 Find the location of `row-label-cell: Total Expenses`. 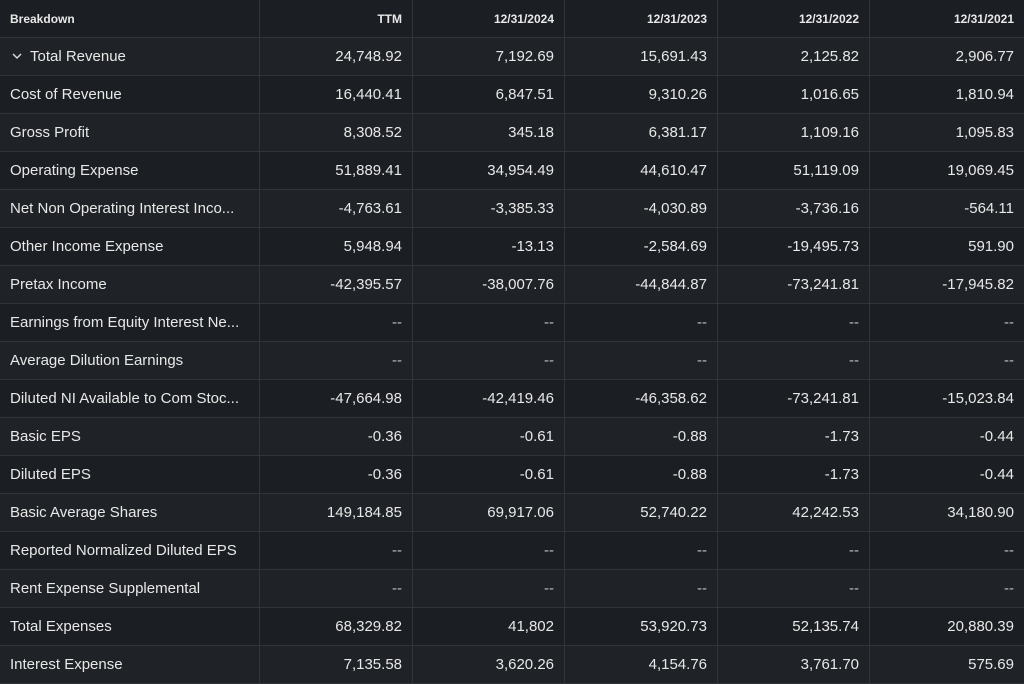

row-label-cell: Total Expenses is located at coordinates (130, 626).